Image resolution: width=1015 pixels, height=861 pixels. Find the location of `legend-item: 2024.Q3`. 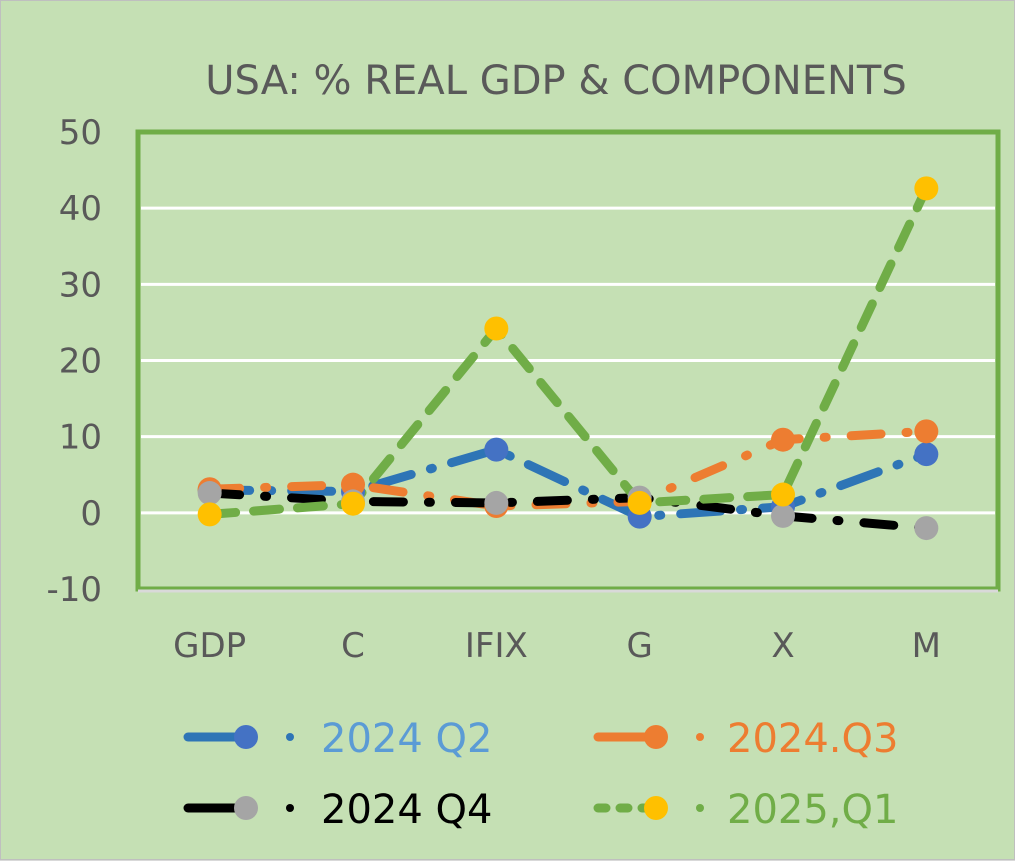

legend-item: 2024.Q3 is located at coordinates (745, 739).